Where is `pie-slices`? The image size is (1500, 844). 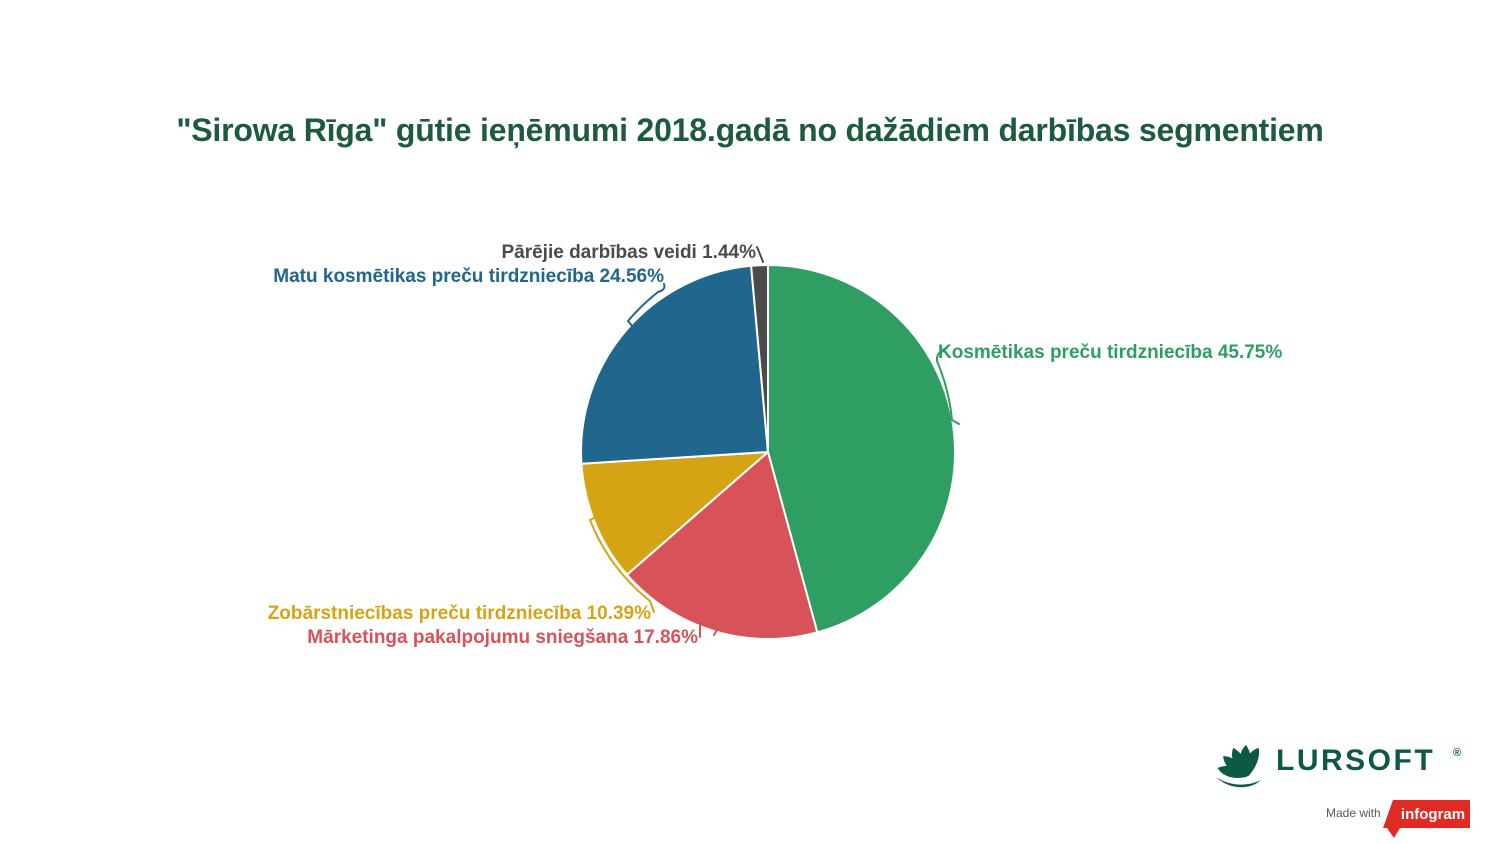 pie-slices is located at coordinates (768, 452).